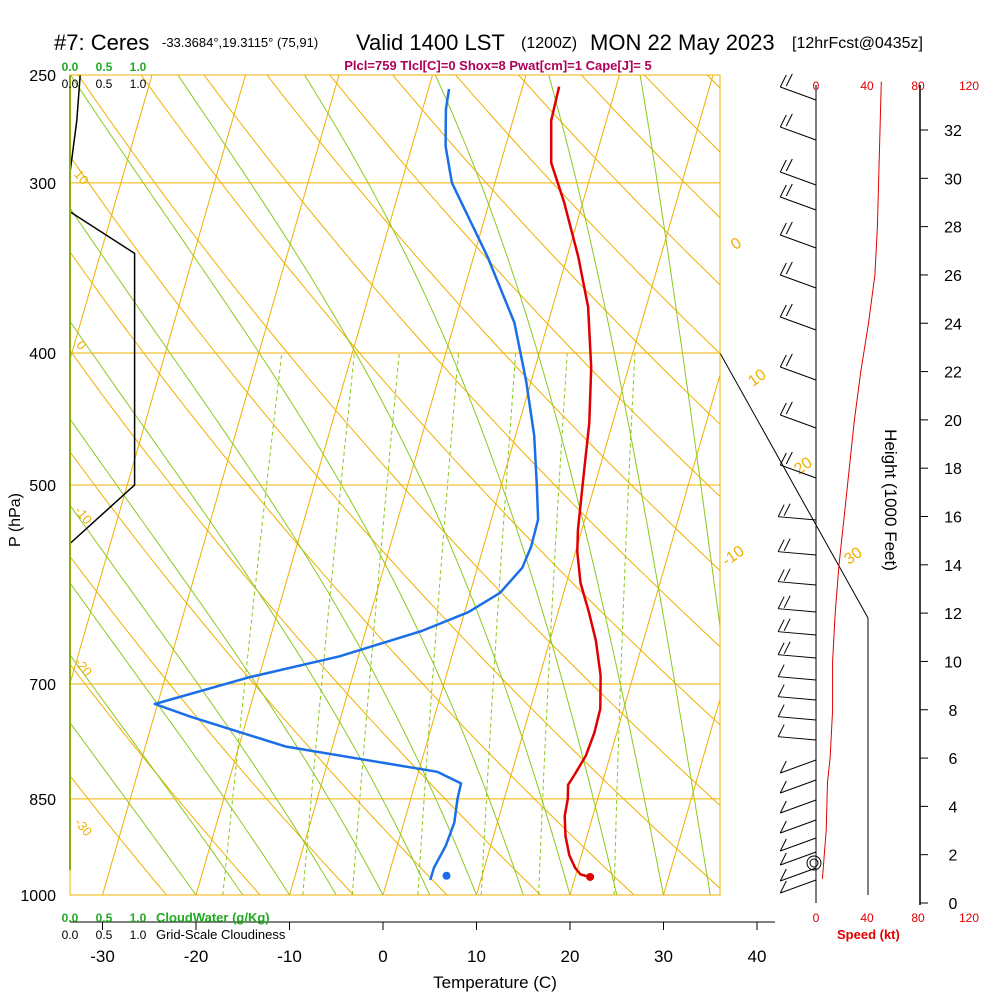 This screenshot has height=1000, width=1000. What do you see at coordinates (70, 918) in the screenshot?
I see `cloud-scale-bottom-green: 0.0` at bounding box center [70, 918].